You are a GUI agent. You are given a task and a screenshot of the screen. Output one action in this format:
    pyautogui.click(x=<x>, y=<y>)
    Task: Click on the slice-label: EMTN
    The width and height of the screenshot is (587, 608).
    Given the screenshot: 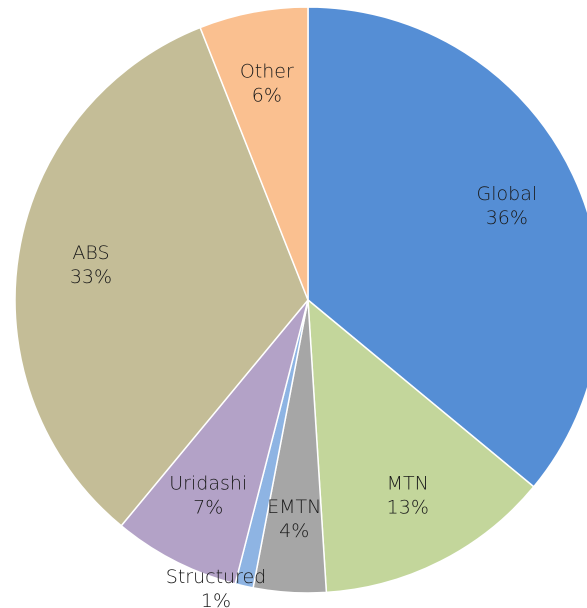 What is the action you would take?
    pyautogui.click(x=294, y=507)
    